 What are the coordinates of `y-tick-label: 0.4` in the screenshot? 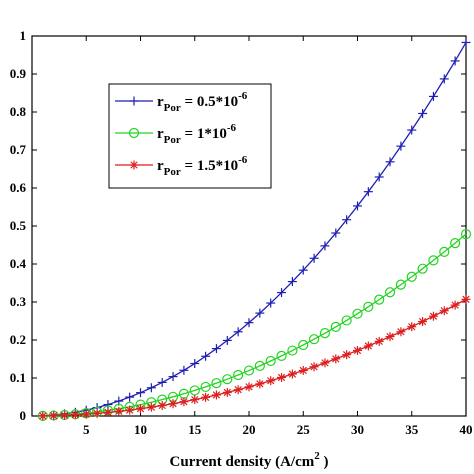 It's located at (18, 263).